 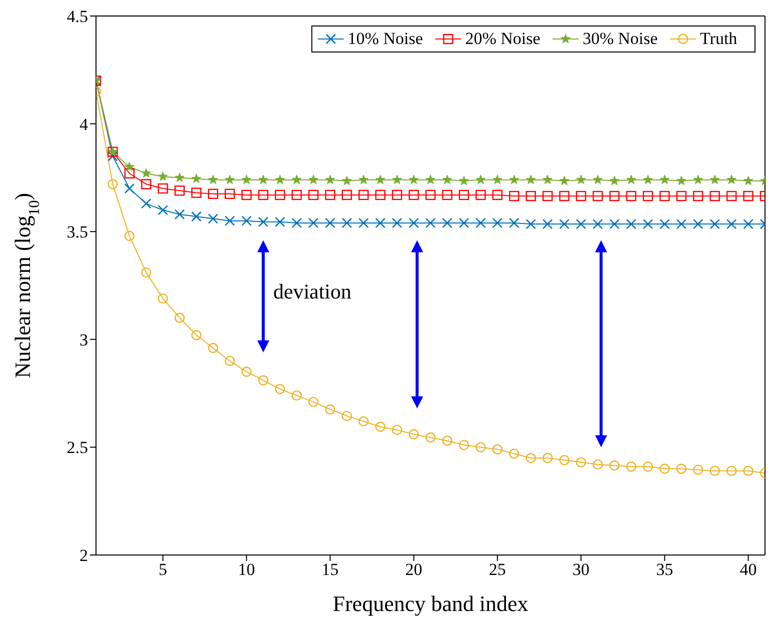 What do you see at coordinates (247, 570) in the screenshot?
I see `x-tick-label: 10` at bounding box center [247, 570].